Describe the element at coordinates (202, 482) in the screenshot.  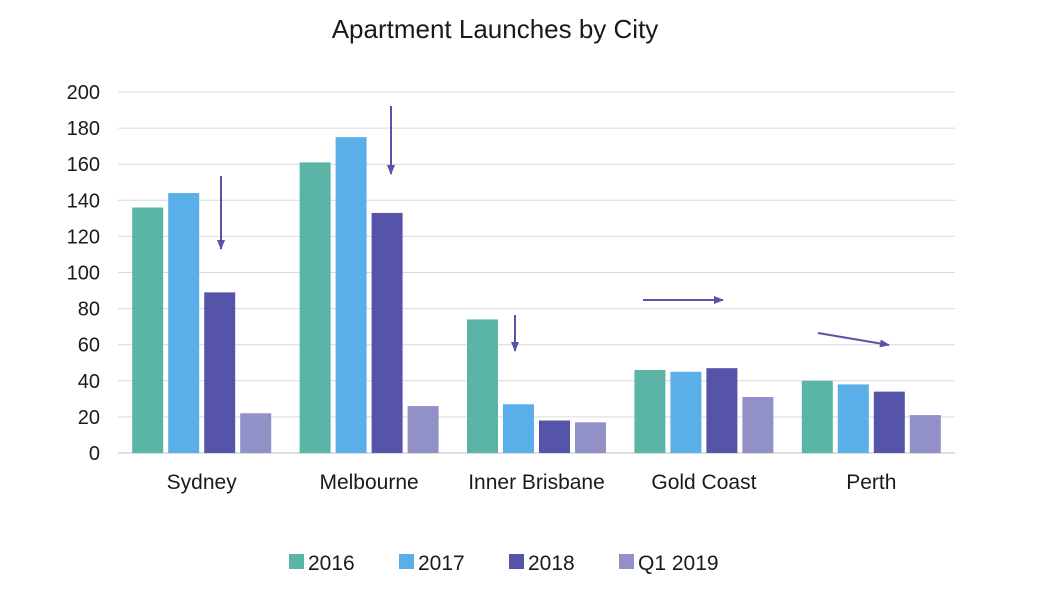
I see `x-category-label: Sydney` at that location.